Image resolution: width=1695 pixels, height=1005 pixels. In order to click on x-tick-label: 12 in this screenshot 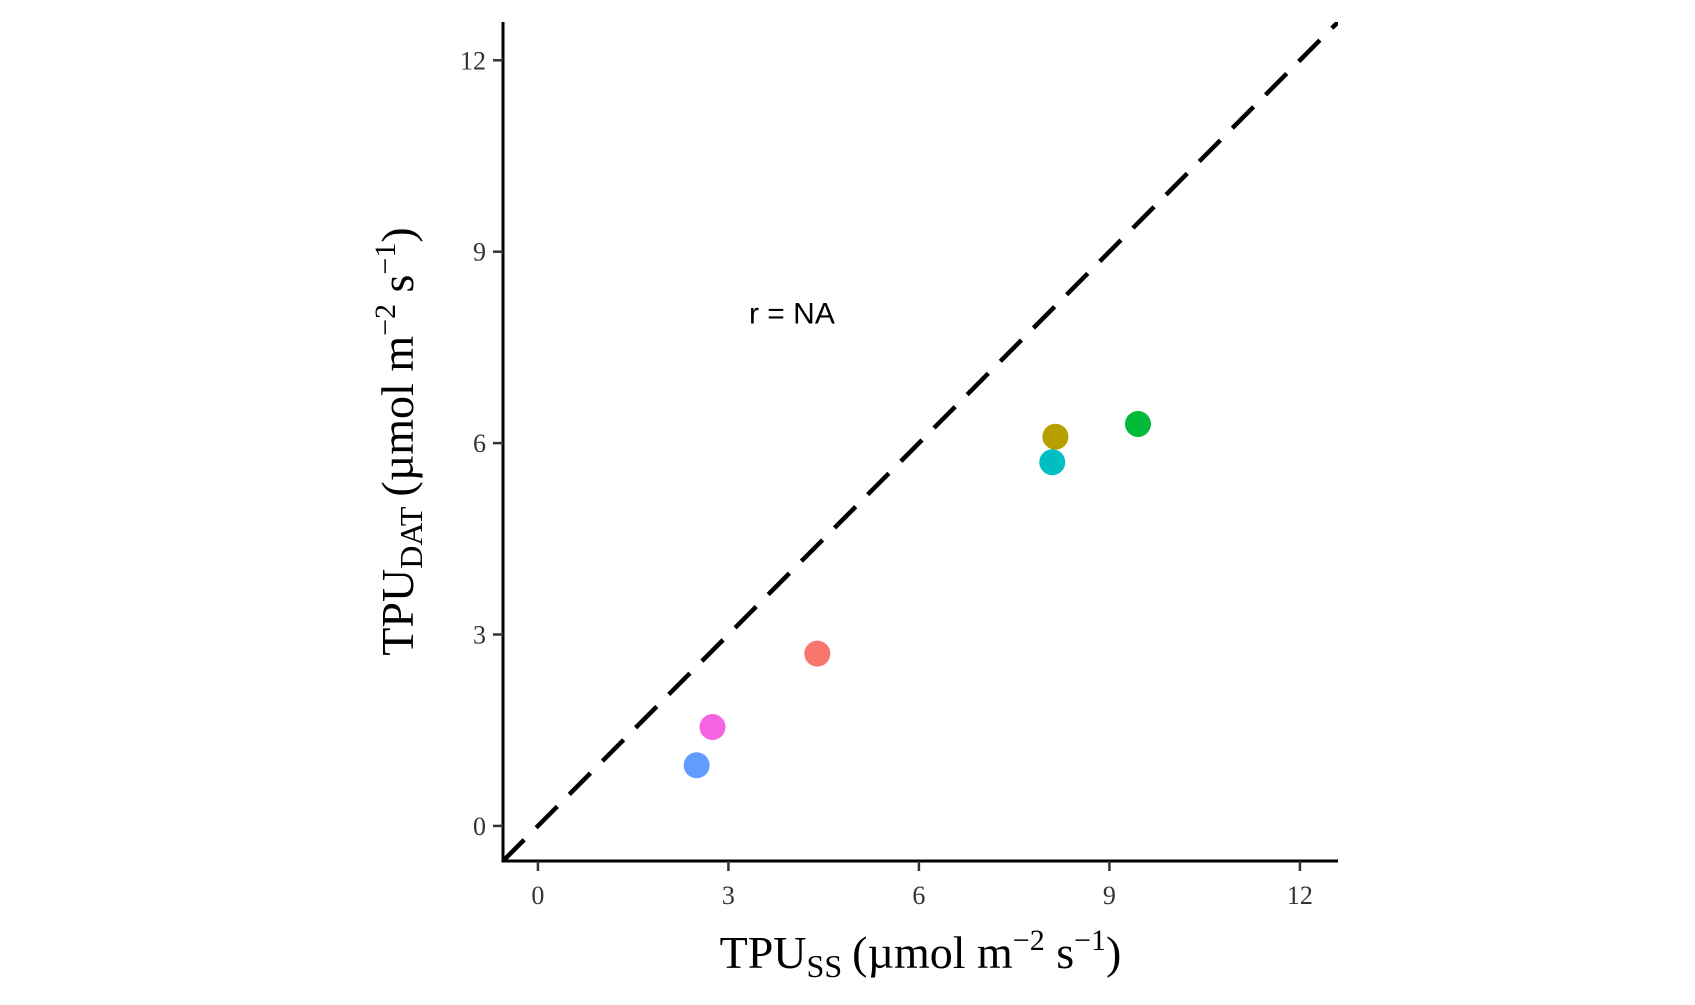, I will do `click(1300, 895)`.